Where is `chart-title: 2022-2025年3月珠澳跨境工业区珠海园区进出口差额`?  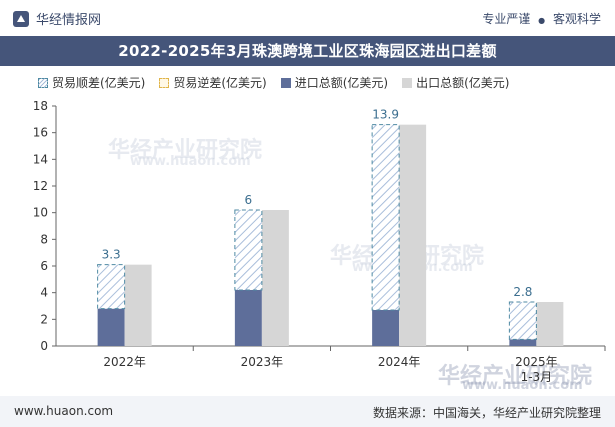
chart-title: 2022-2025年3月珠澳跨境工业区珠海园区进出口差额 is located at coordinates (307, 51).